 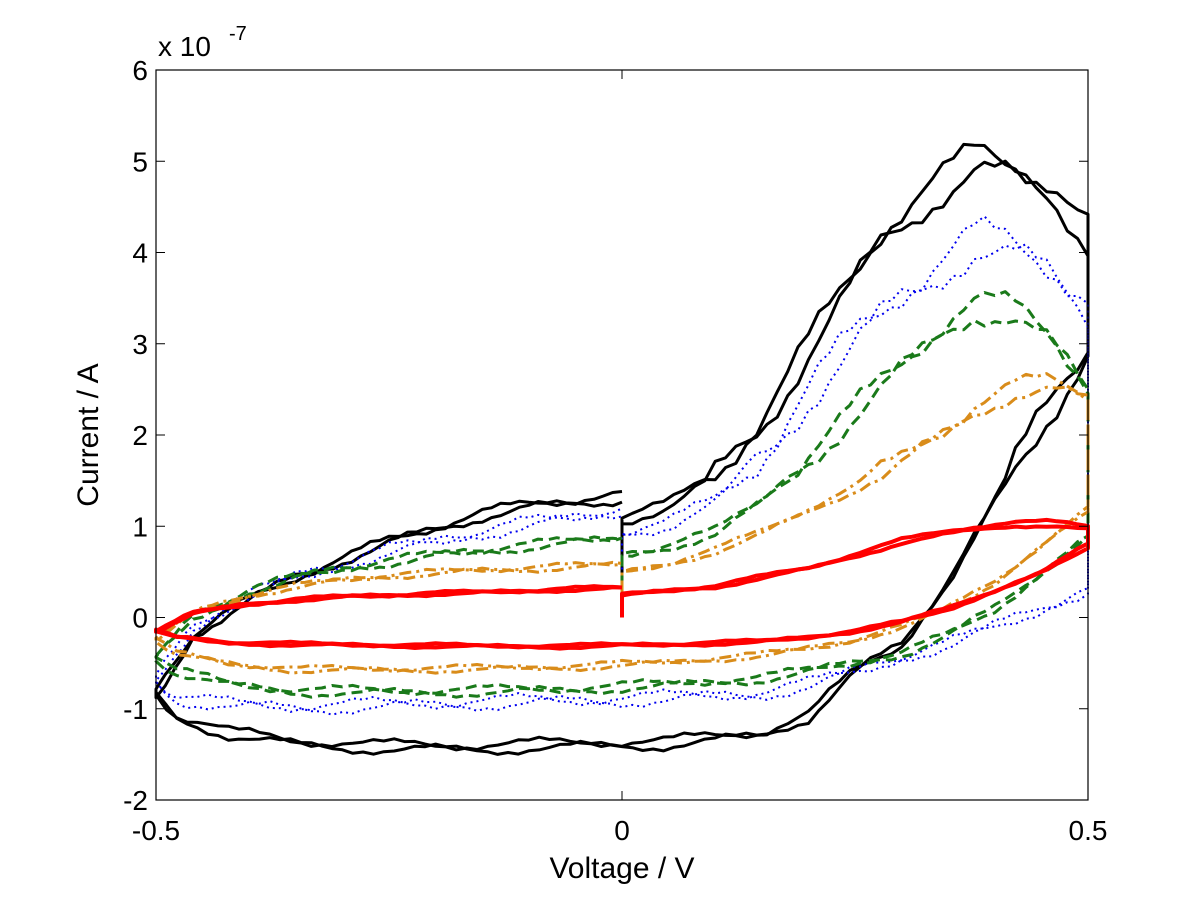 I want to click on y-tick-label: 5, so click(x=140, y=161).